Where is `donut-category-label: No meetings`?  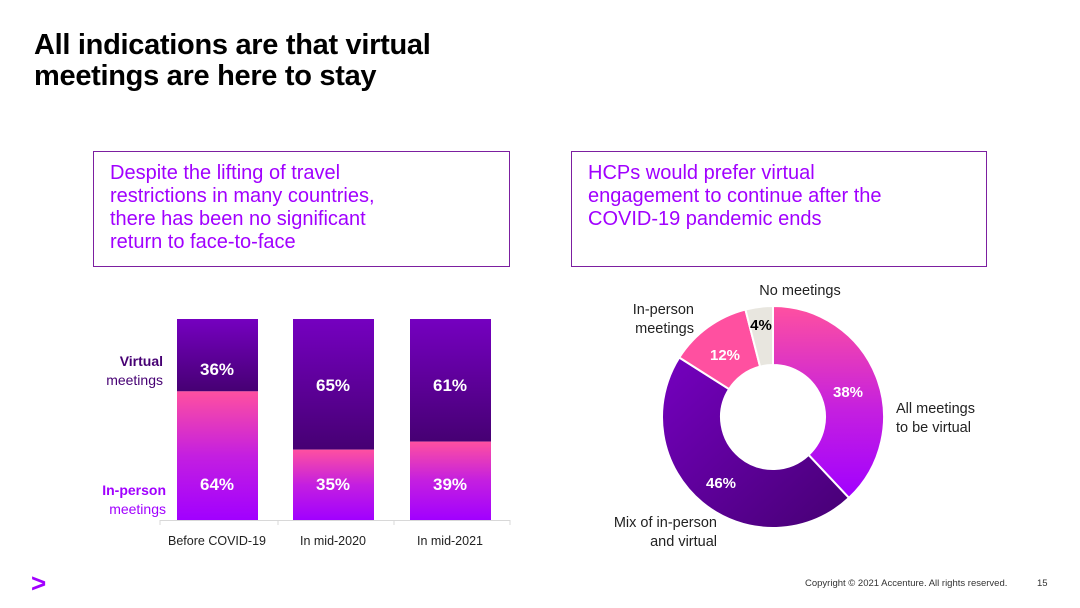
donut-category-label: No meetings is located at coordinates (799, 291).